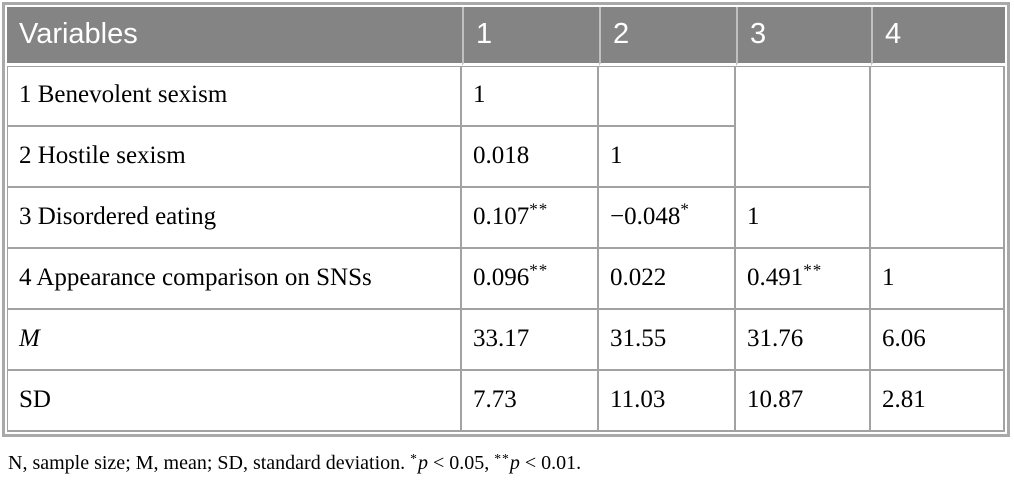  Describe the element at coordinates (195, 277) in the screenshot. I see `row-label-text: 4 Appearance comparison on SNSs` at that location.